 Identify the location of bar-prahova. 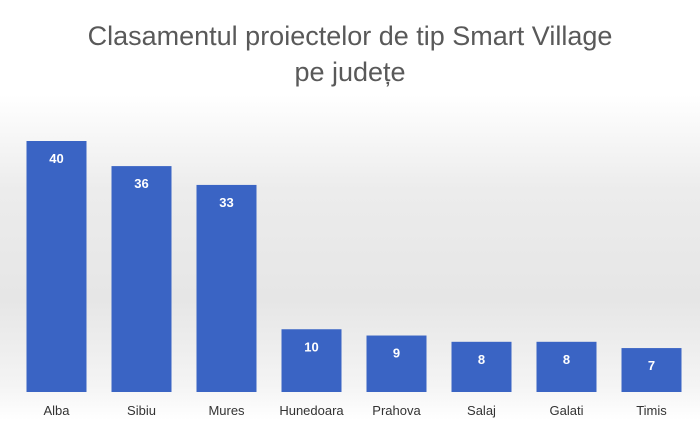
(396, 363).